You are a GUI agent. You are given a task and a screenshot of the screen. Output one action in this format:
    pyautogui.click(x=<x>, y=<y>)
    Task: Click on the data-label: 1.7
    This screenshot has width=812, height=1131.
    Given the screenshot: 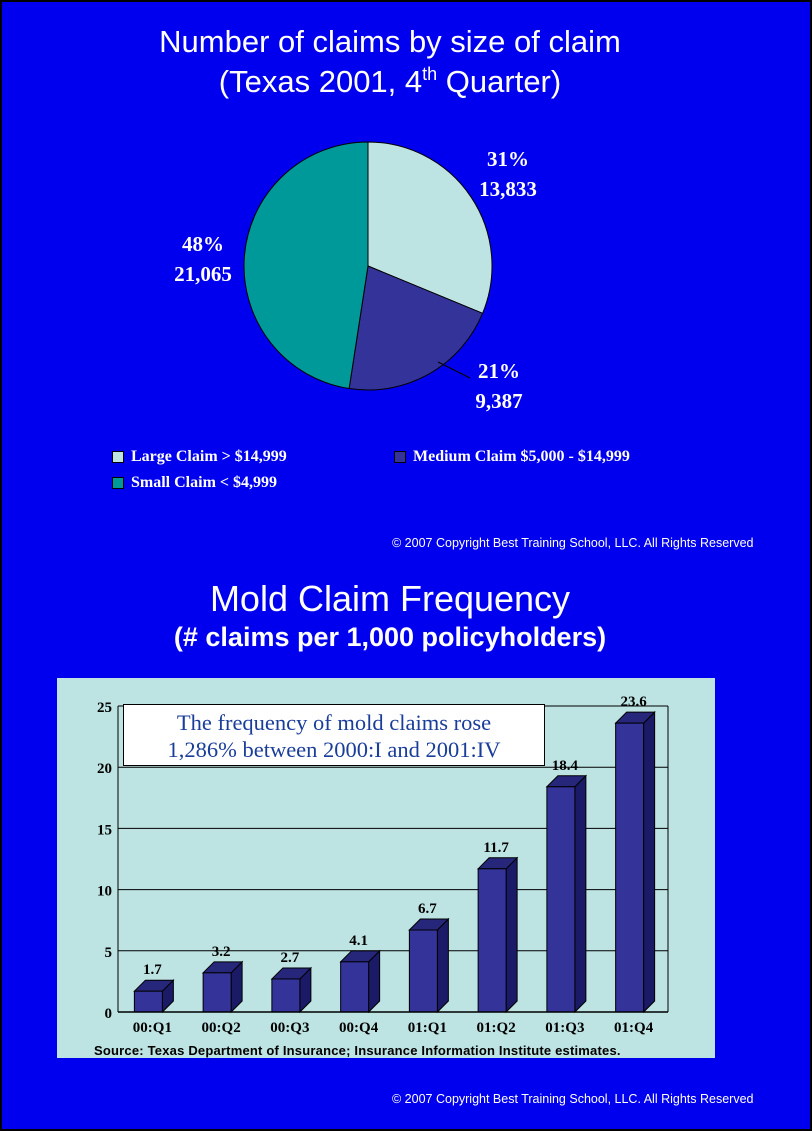 What is the action you would take?
    pyautogui.click(x=152, y=970)
    